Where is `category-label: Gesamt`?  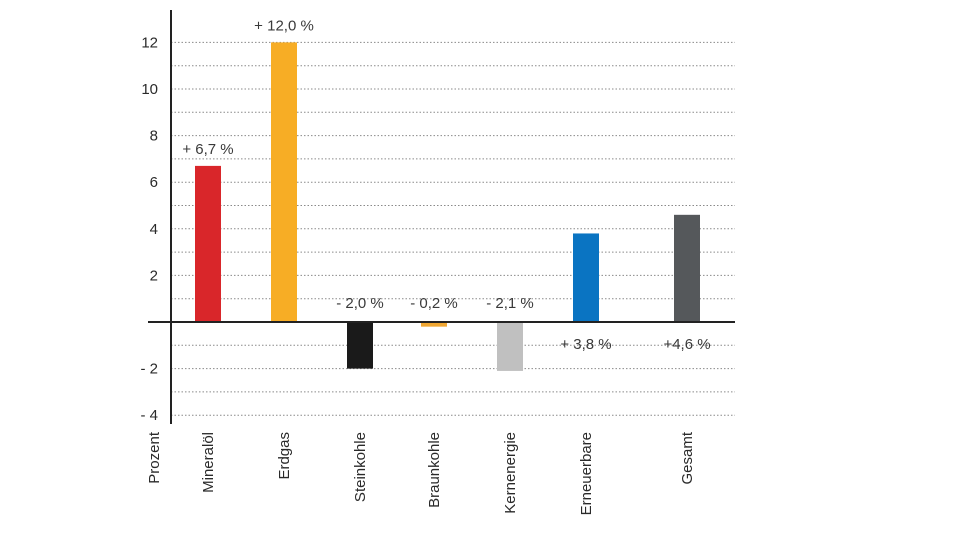 category-label: Gesamt is located at coordinates (687, 457).